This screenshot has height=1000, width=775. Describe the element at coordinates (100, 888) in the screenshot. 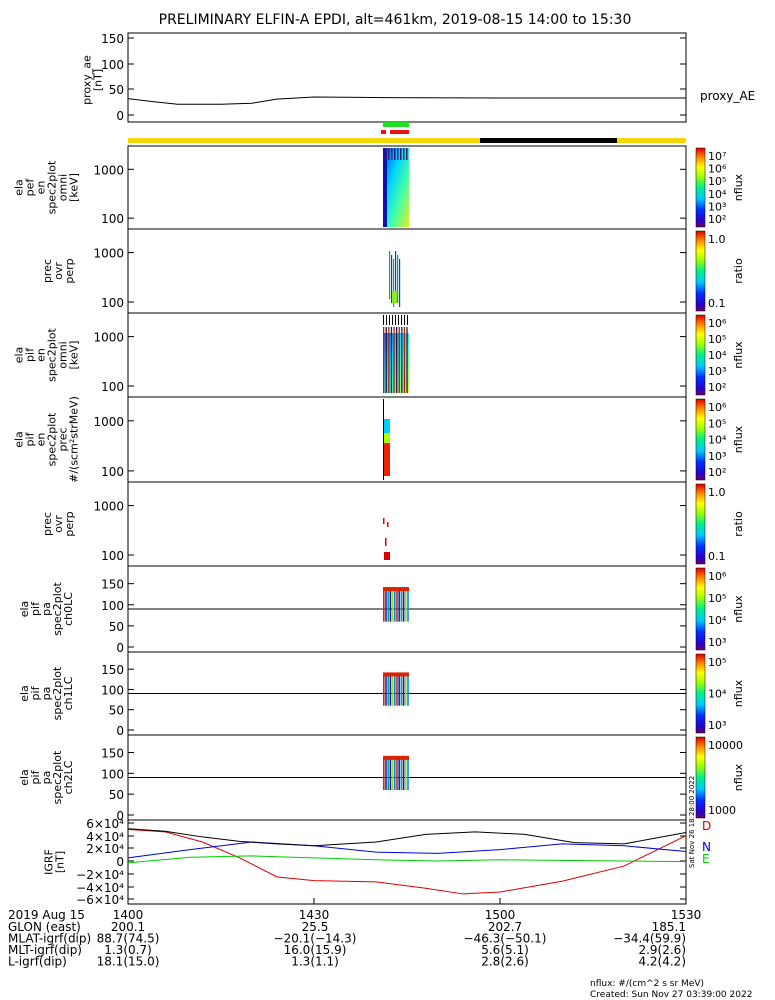

I see `igrf-tick-label: −4×10⁴` at that location.